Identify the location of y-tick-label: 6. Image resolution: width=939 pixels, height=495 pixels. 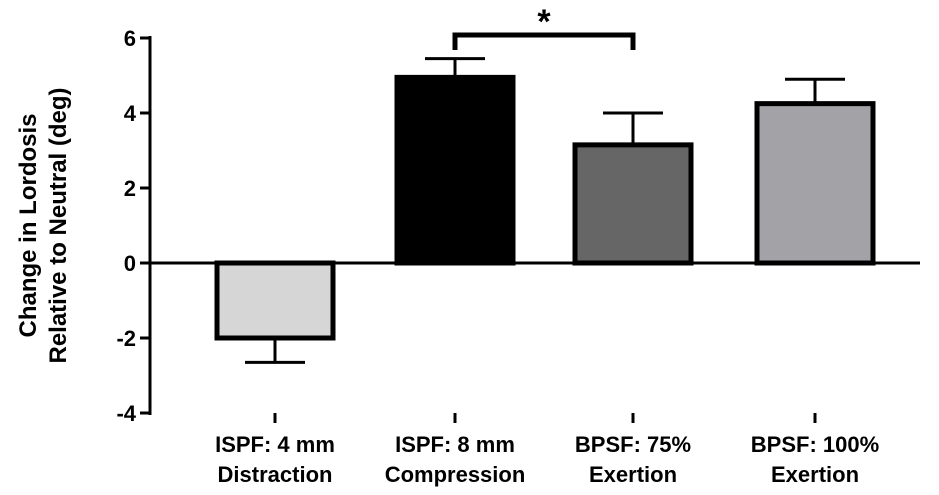
(130, 38).